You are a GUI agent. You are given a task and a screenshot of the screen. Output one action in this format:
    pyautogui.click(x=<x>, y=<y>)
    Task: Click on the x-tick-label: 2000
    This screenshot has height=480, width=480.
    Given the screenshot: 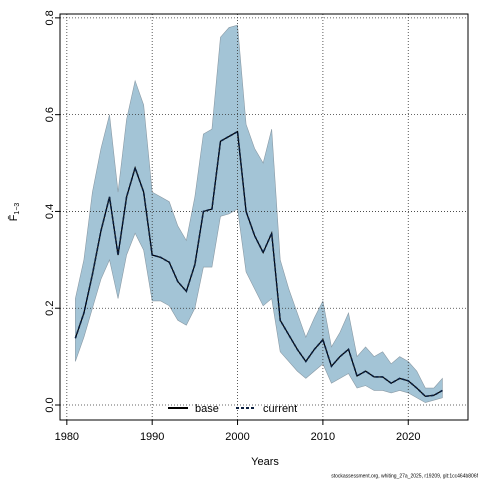 What is the action you would take?
    pyautogui.click(x=237, y=437)
    